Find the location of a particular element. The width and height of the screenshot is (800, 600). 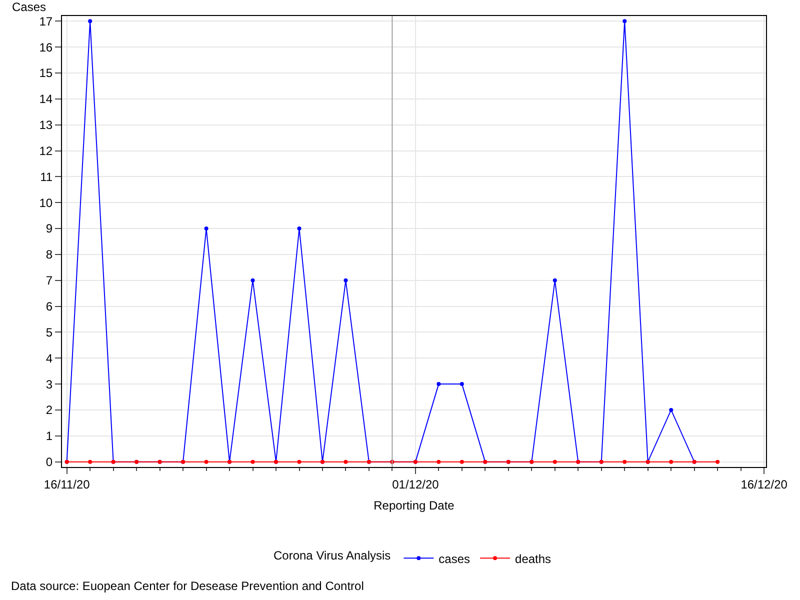

y-tick-label: 13 is located at coordinates (46, 125).